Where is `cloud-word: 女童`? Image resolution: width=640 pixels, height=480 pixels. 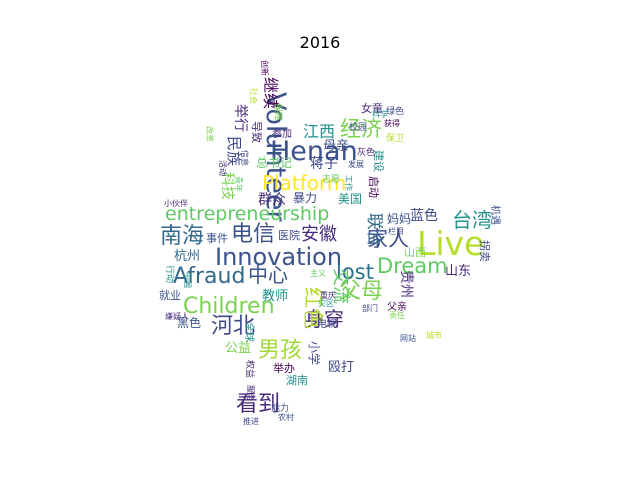 cloud-word: 女童 is located at coordinates (372, 108).